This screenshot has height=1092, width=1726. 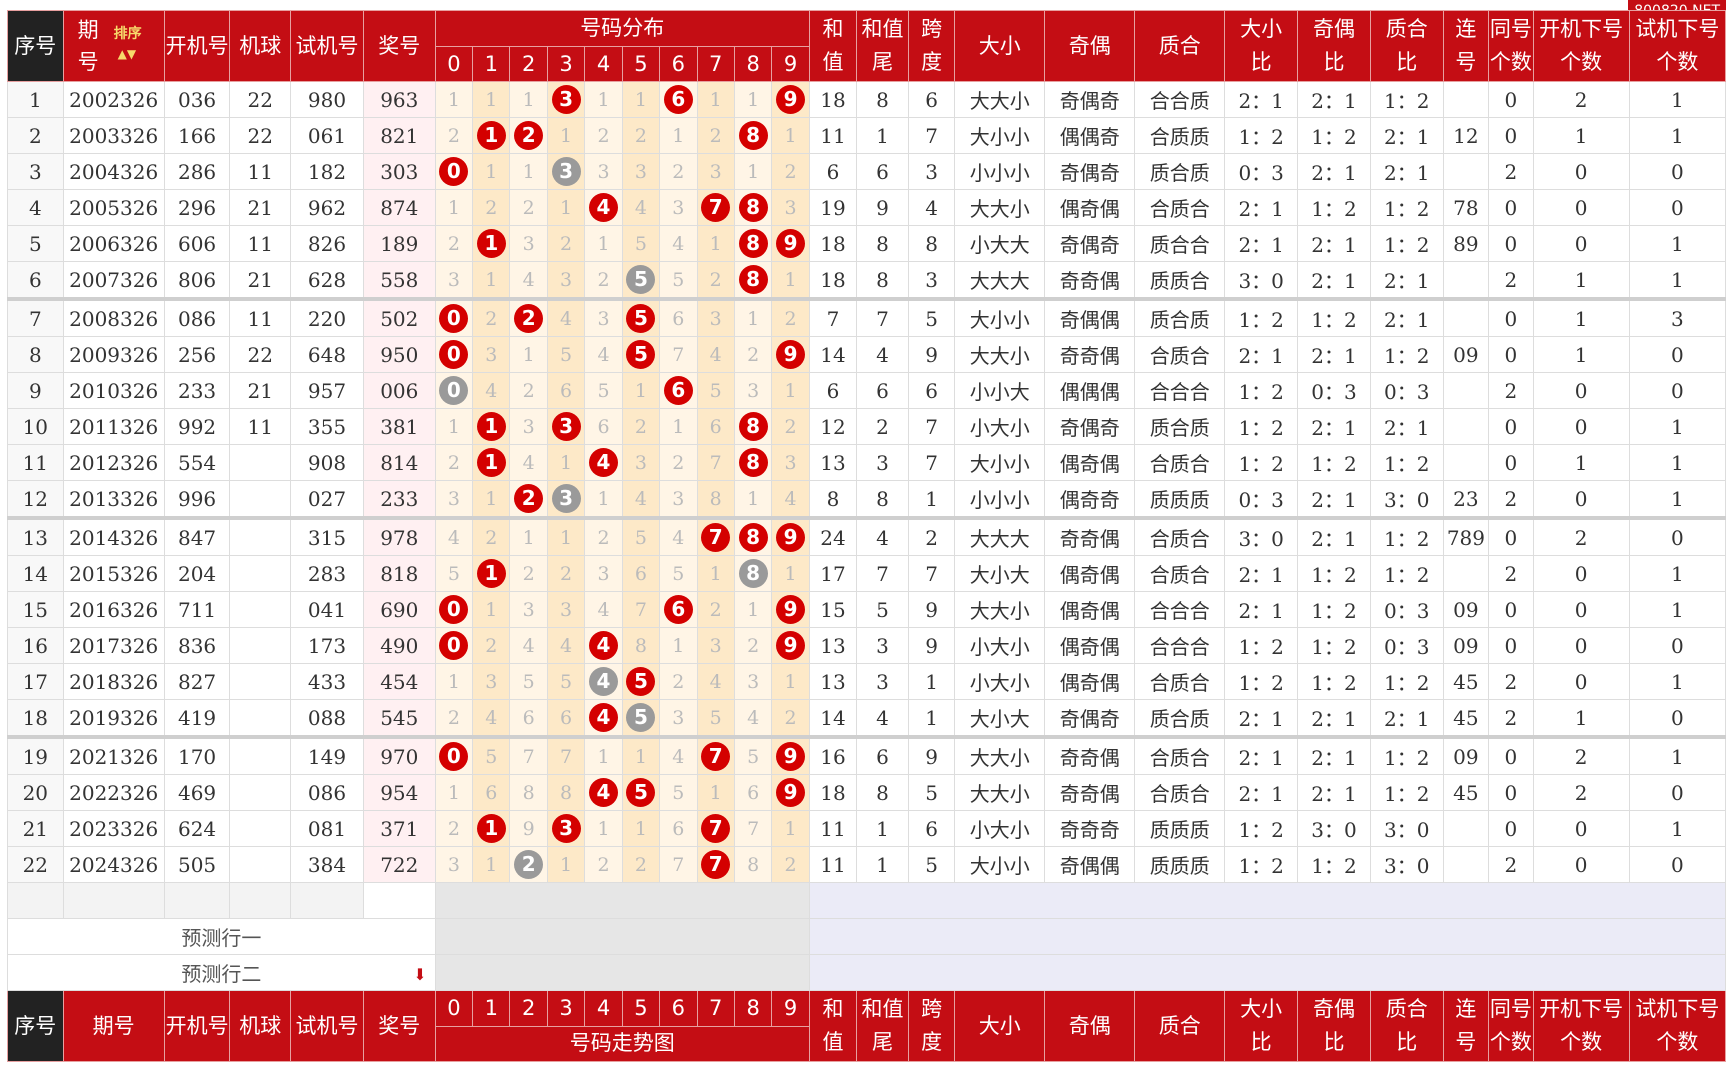 What do you see at coordinates (622, 936) in the screenshot?
I see `predict-row-1-dist` at bounding box center [622, 936].